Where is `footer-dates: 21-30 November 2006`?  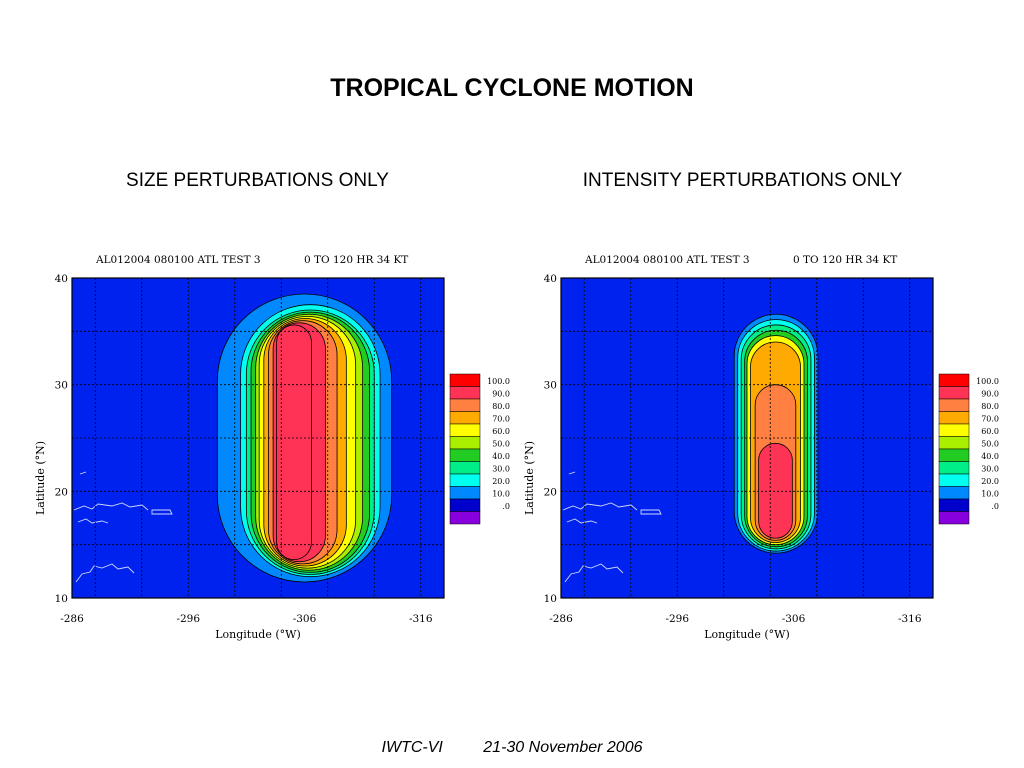 footer-dates: 21-30 November 2006 is located at coordinates (563, 747).